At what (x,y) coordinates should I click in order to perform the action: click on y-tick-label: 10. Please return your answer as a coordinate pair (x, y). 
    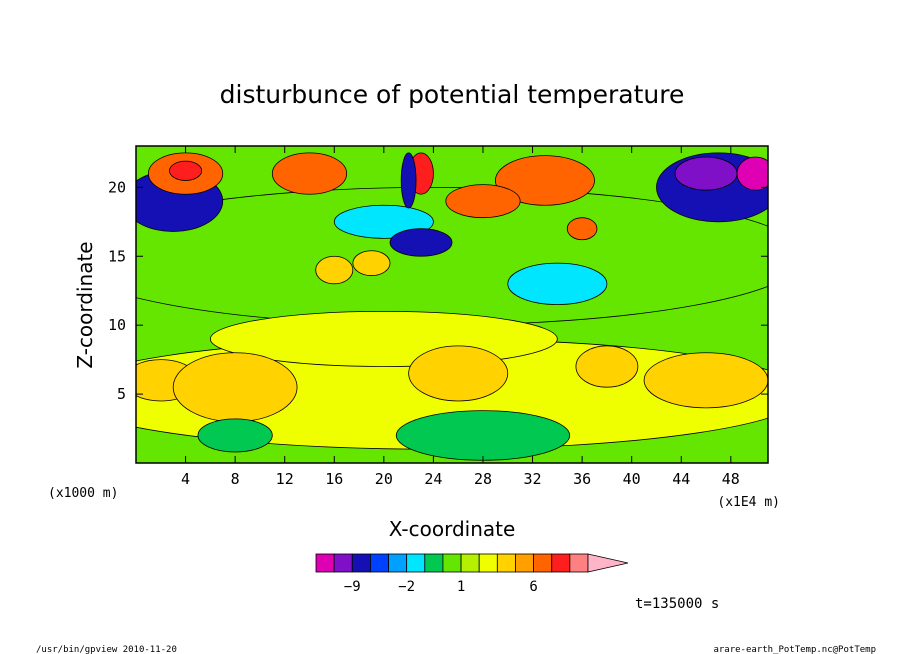
    Looking at the image, I should click on (117, 325).